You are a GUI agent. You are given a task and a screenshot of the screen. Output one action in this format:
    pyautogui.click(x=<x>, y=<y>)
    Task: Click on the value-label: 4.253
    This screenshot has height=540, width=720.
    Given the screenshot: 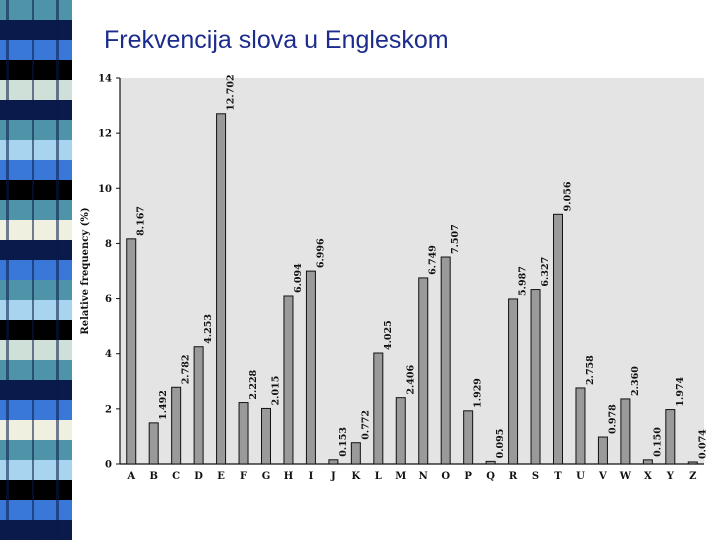 What is the action you would take?
    pyautogui.click(x=208, y=329)
    